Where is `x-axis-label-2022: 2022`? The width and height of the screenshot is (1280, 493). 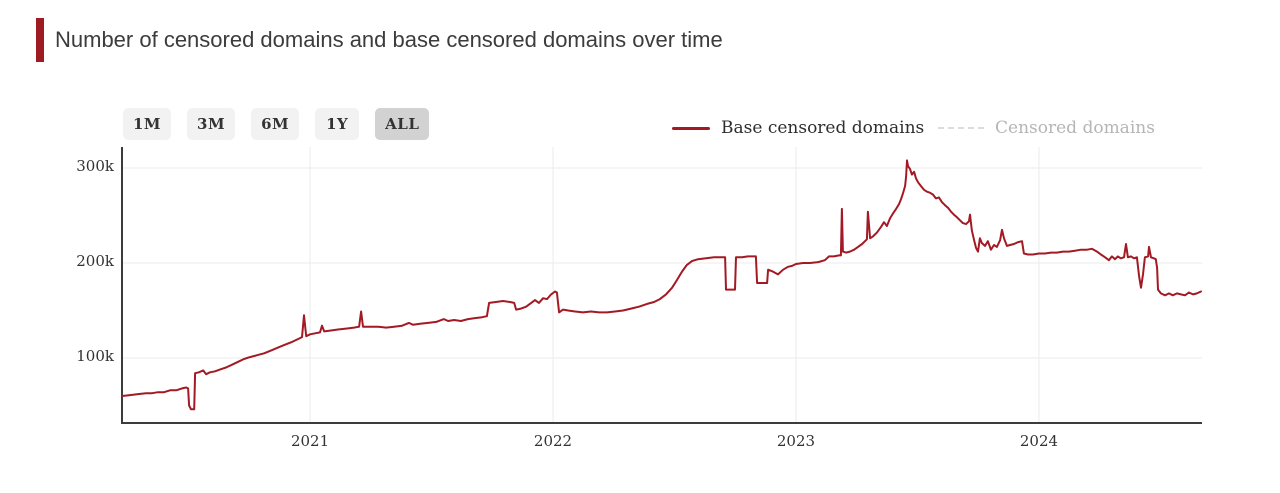 x-axis-label-2022: 2022 is located at coordinates (553, 441).